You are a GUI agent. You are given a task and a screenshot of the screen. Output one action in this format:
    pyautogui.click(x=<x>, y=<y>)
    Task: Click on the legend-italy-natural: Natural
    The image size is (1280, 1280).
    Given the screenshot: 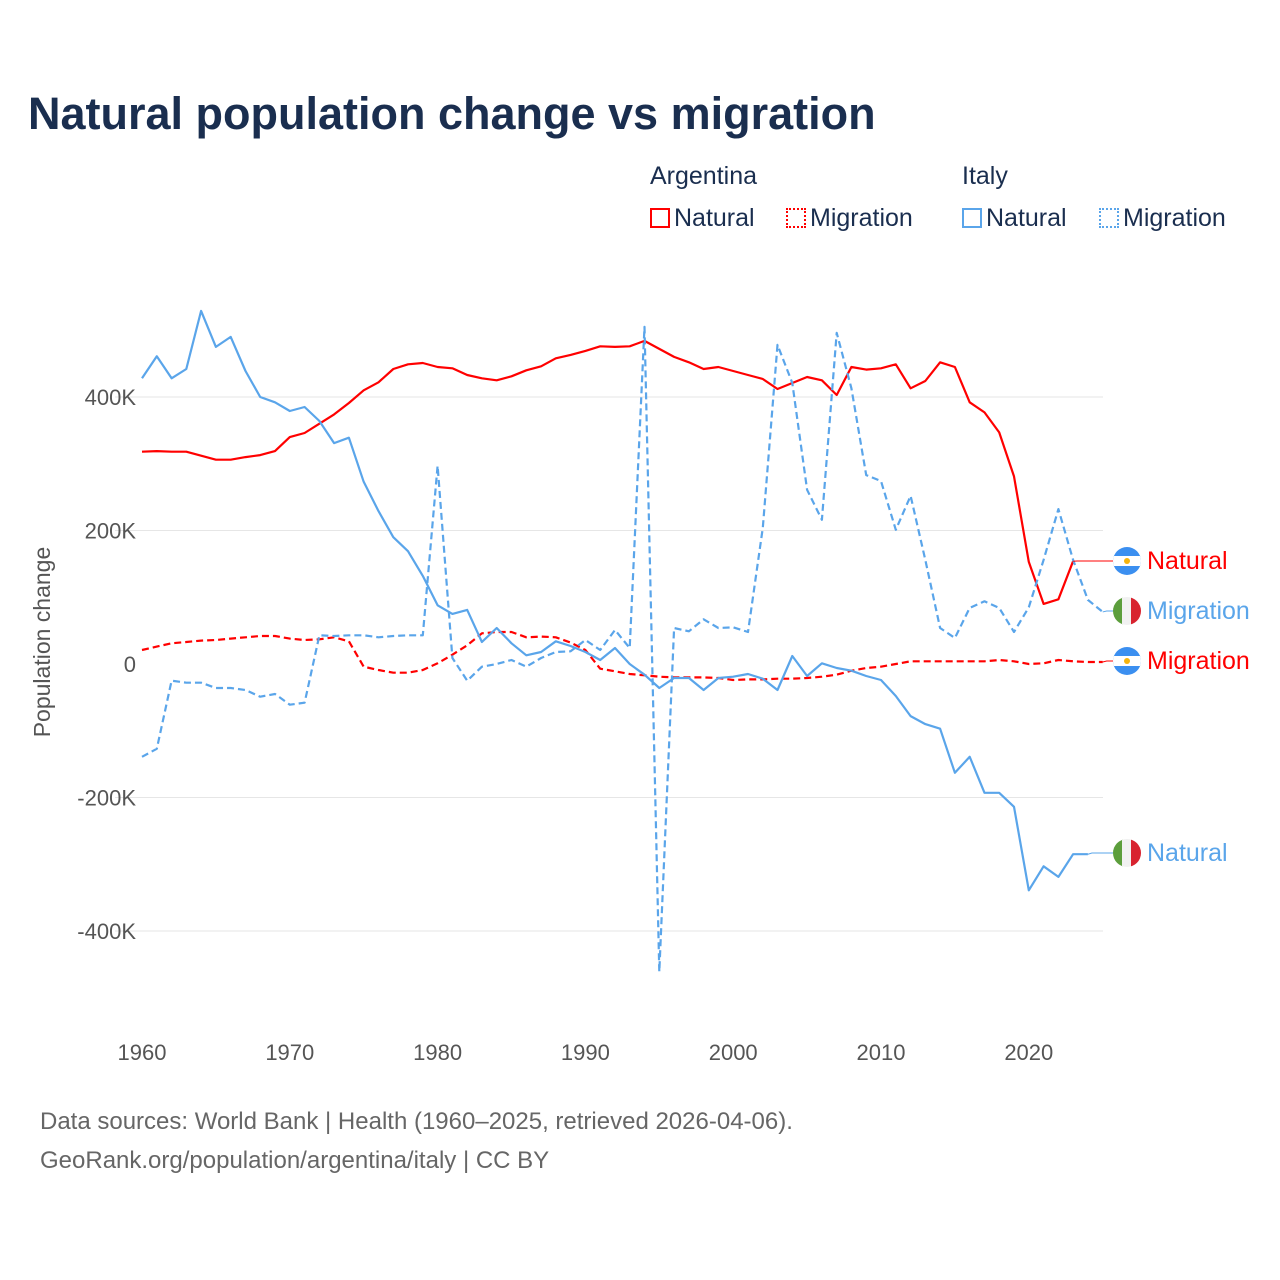 What is the action you would take?
    pyautogui.click(x=1014, y=218)
    